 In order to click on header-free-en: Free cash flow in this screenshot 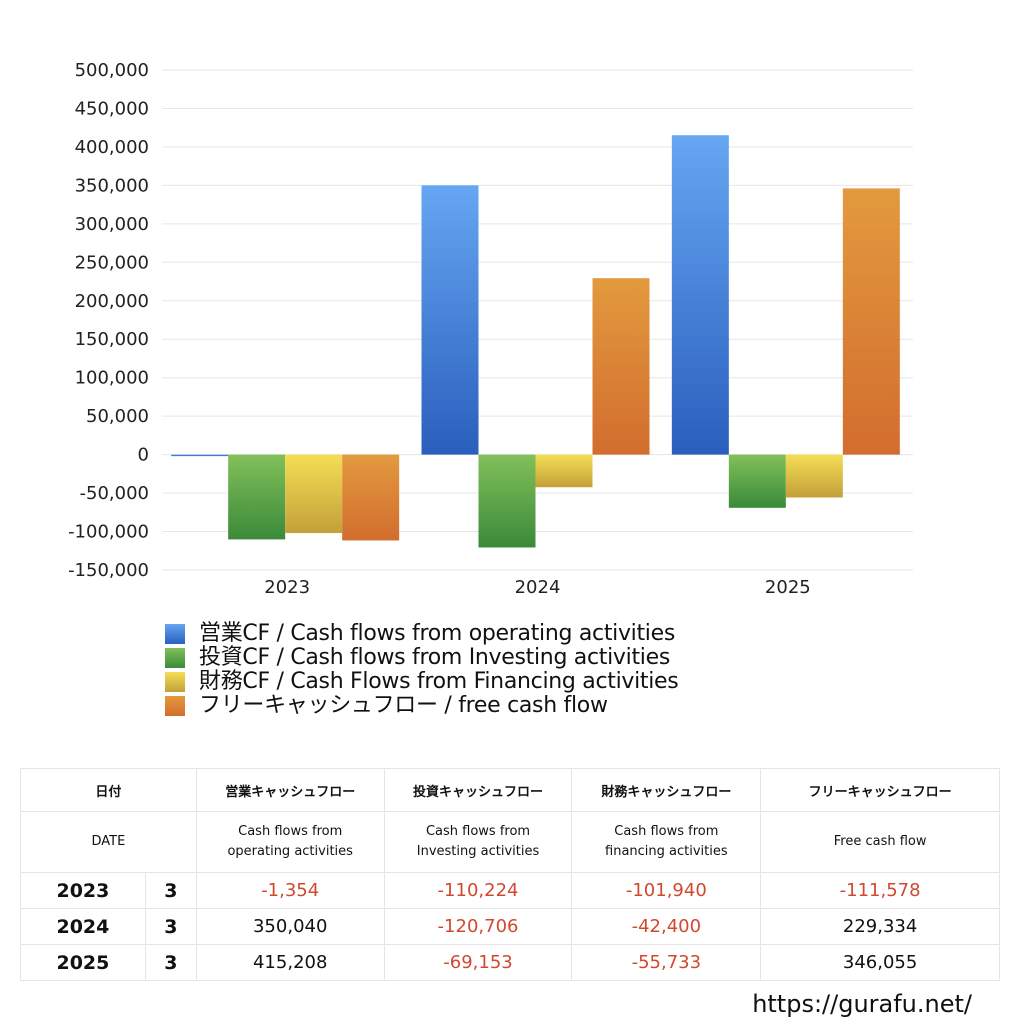, I will do `click(880, 842)`.